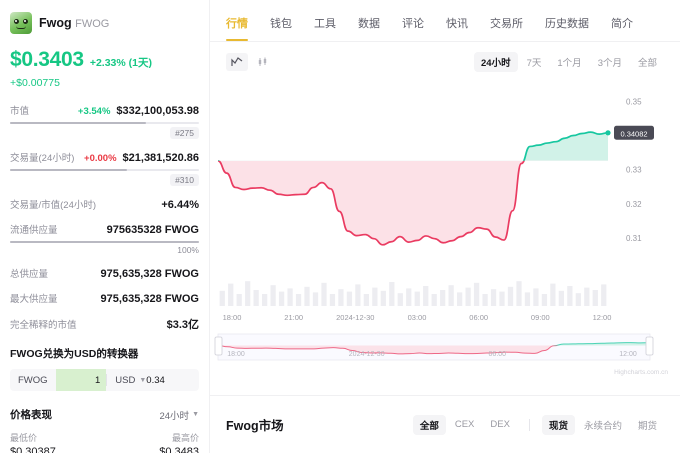 The width and height of the screenshot is (680, 453). What do you see at coordinates (104, 238) in the screenshot?
I see `metric-row: 流通供应量 975635328 FWOG 100%` at bounding box center [104, 238].